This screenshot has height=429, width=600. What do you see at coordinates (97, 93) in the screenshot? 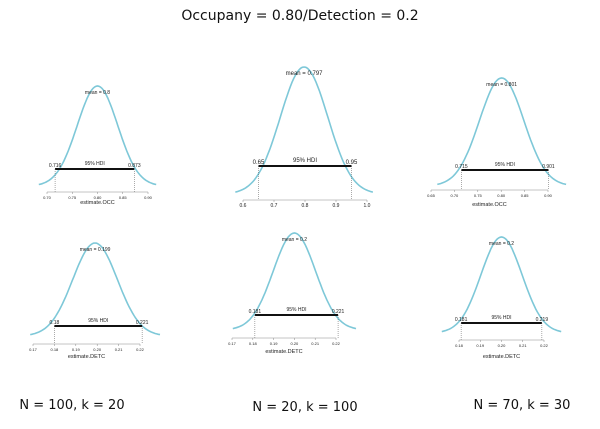
I see `mean-label: mean = 0.8` at bounding box center [97, 93].